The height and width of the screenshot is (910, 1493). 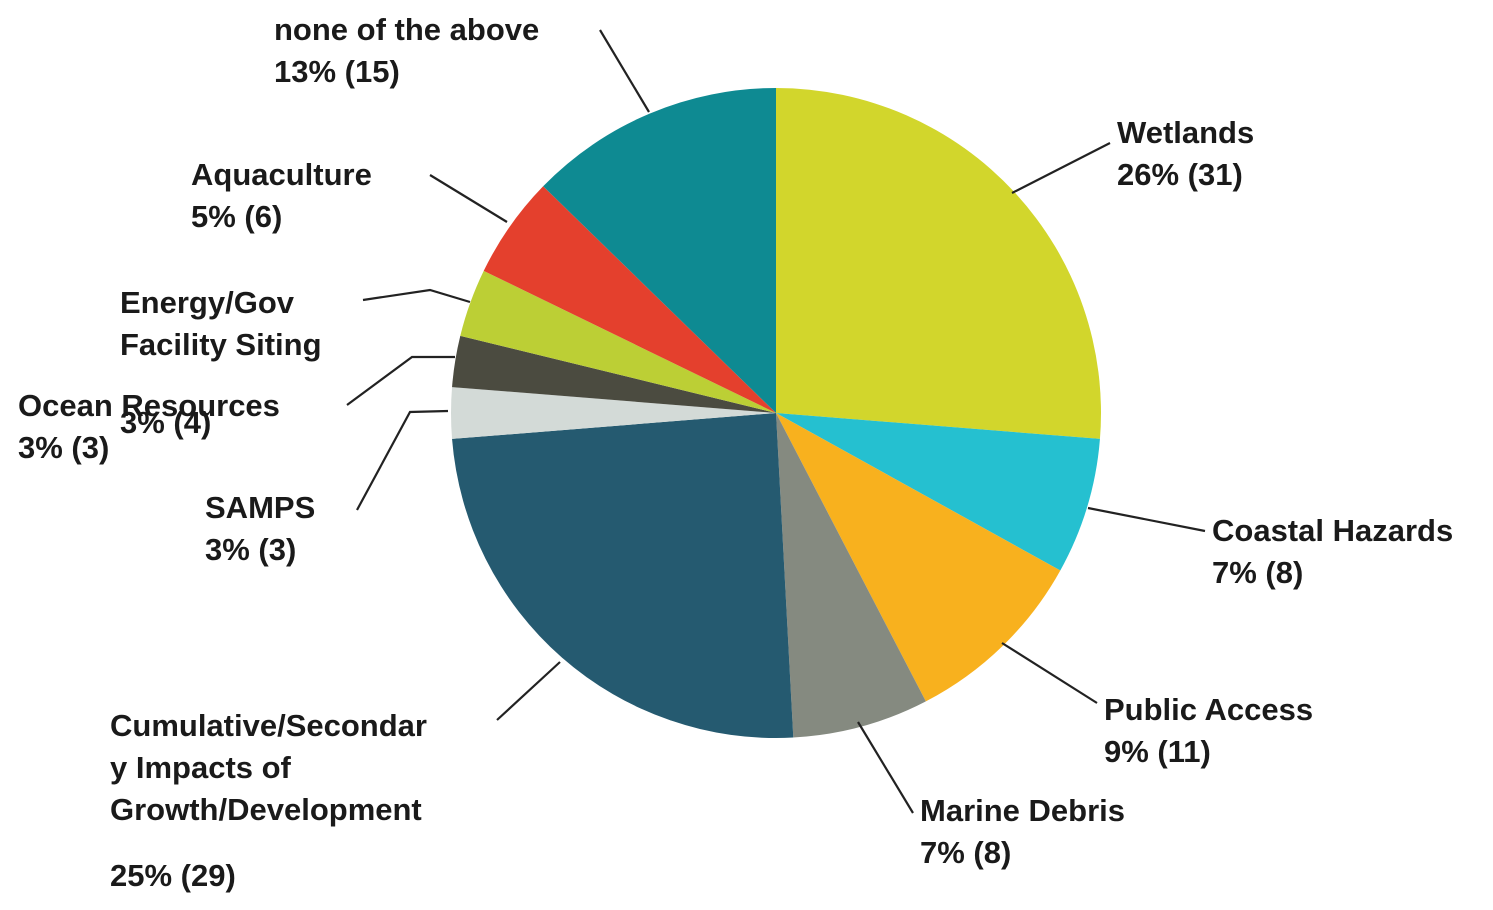 I want to click on leader-line-marine-debris, so click(x=885, y=767).